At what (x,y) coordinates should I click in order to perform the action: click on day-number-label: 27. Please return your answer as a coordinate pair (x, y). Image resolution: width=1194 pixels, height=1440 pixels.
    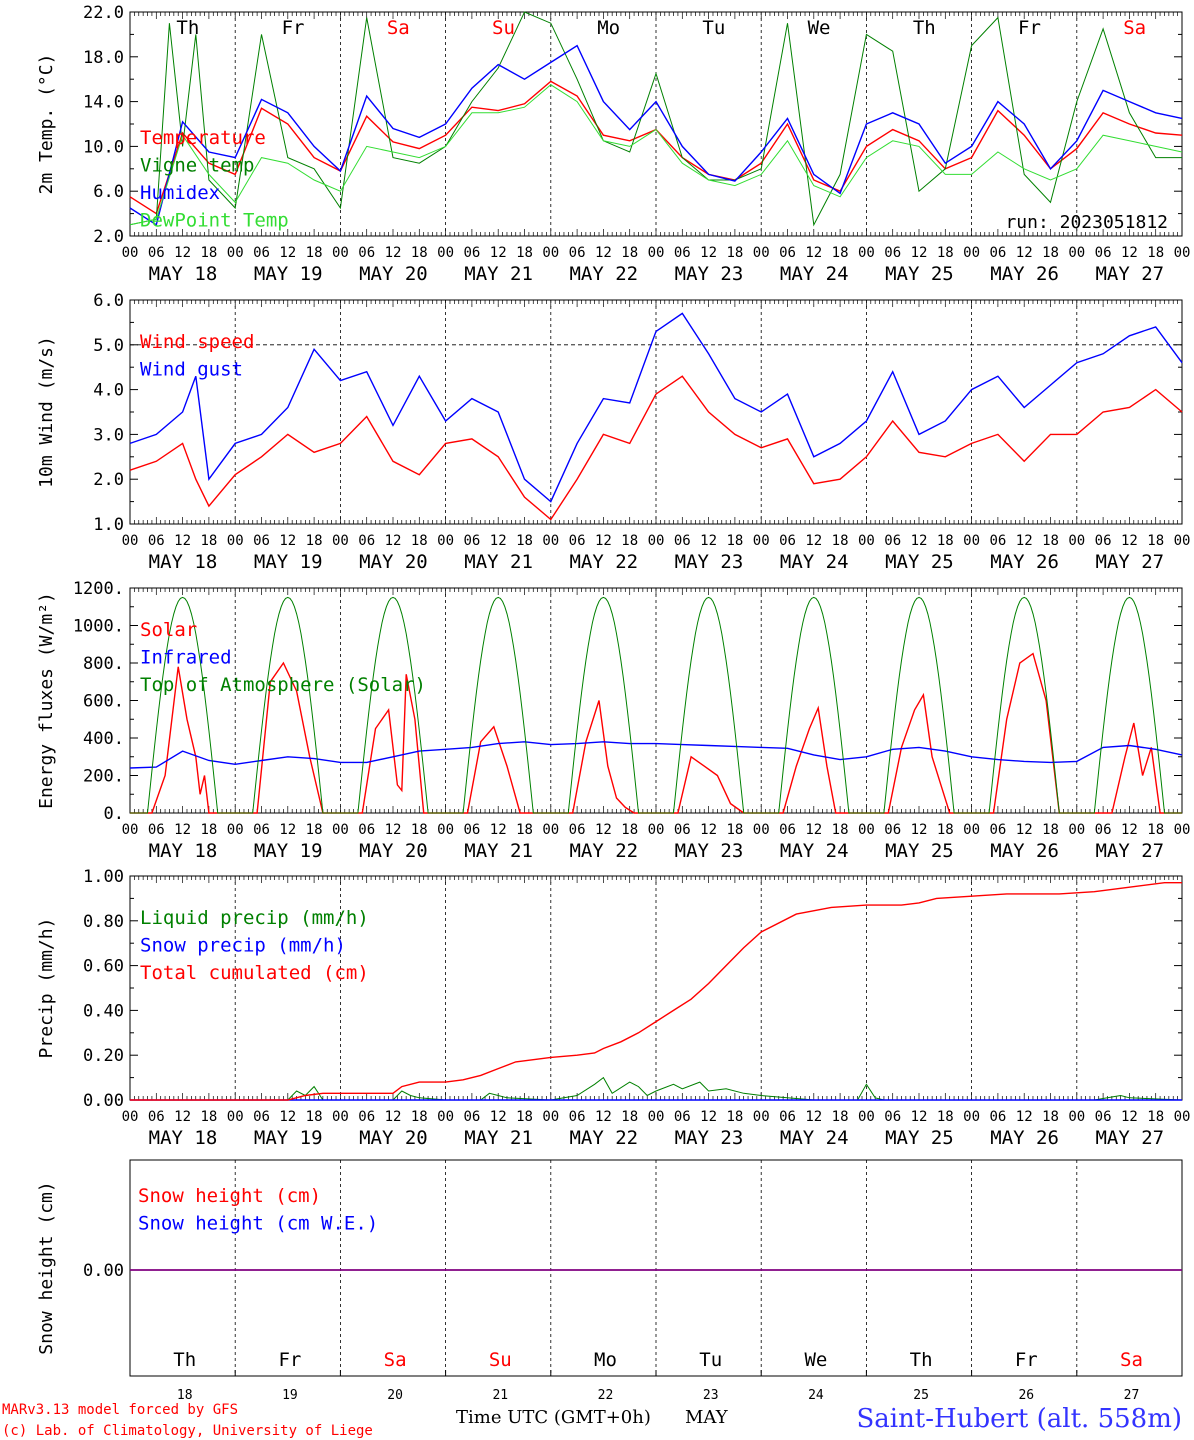
    Looking at the image, I should click on (1132, 1395).